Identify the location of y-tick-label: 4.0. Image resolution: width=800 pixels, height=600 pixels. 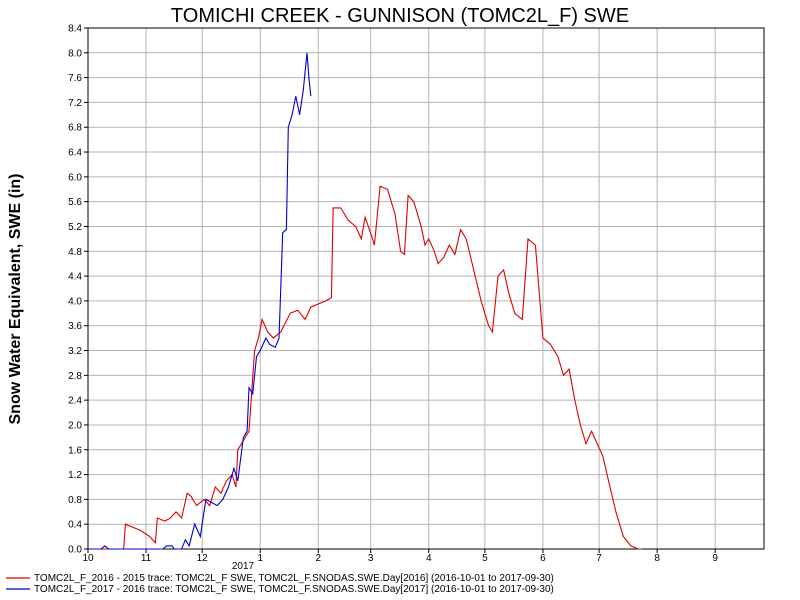
(75, 301).